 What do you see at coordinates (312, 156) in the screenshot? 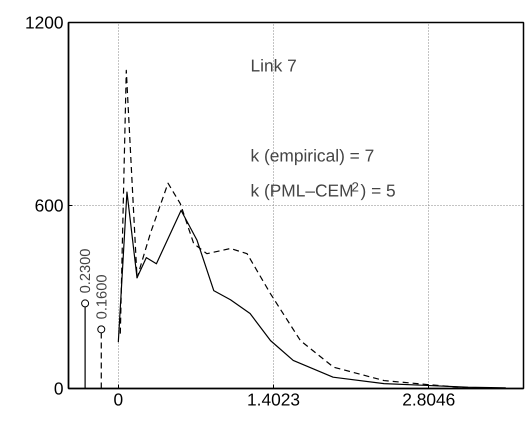
I see `annotation: k (empirical) = 7` at bounding box center [312, 156].